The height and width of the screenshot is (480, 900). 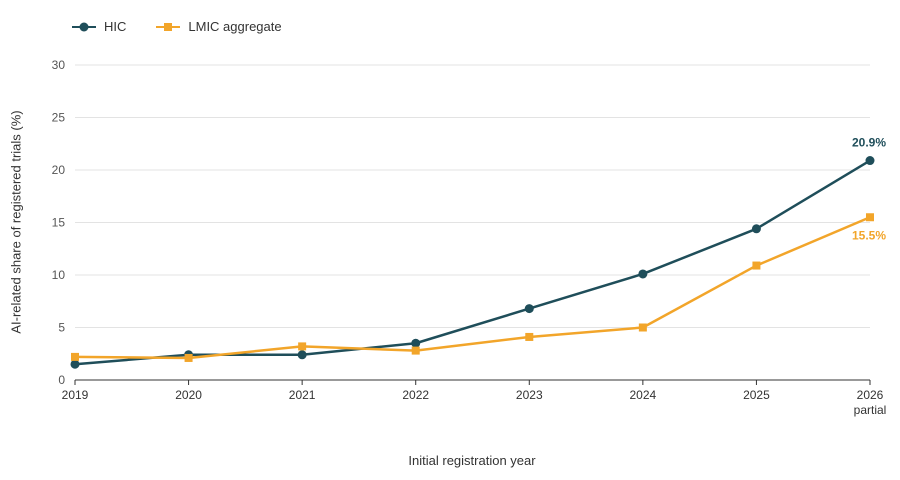 I want to click on x-tick-label: 2019, so click(x=75, y=395).